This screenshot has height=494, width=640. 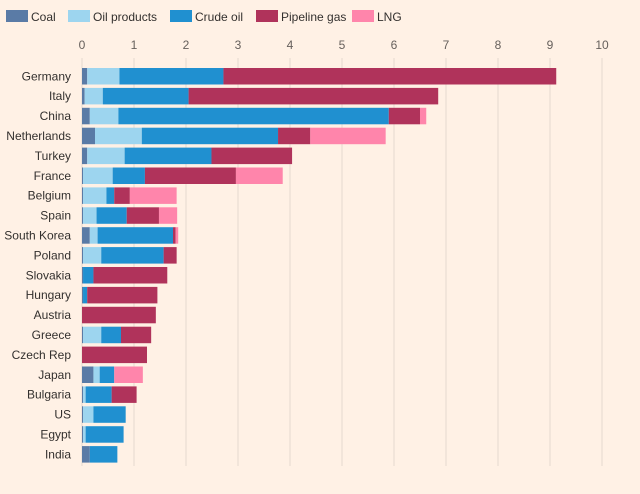 I want to click on bar-poland-crude-oil, so click(x=132, y=255).